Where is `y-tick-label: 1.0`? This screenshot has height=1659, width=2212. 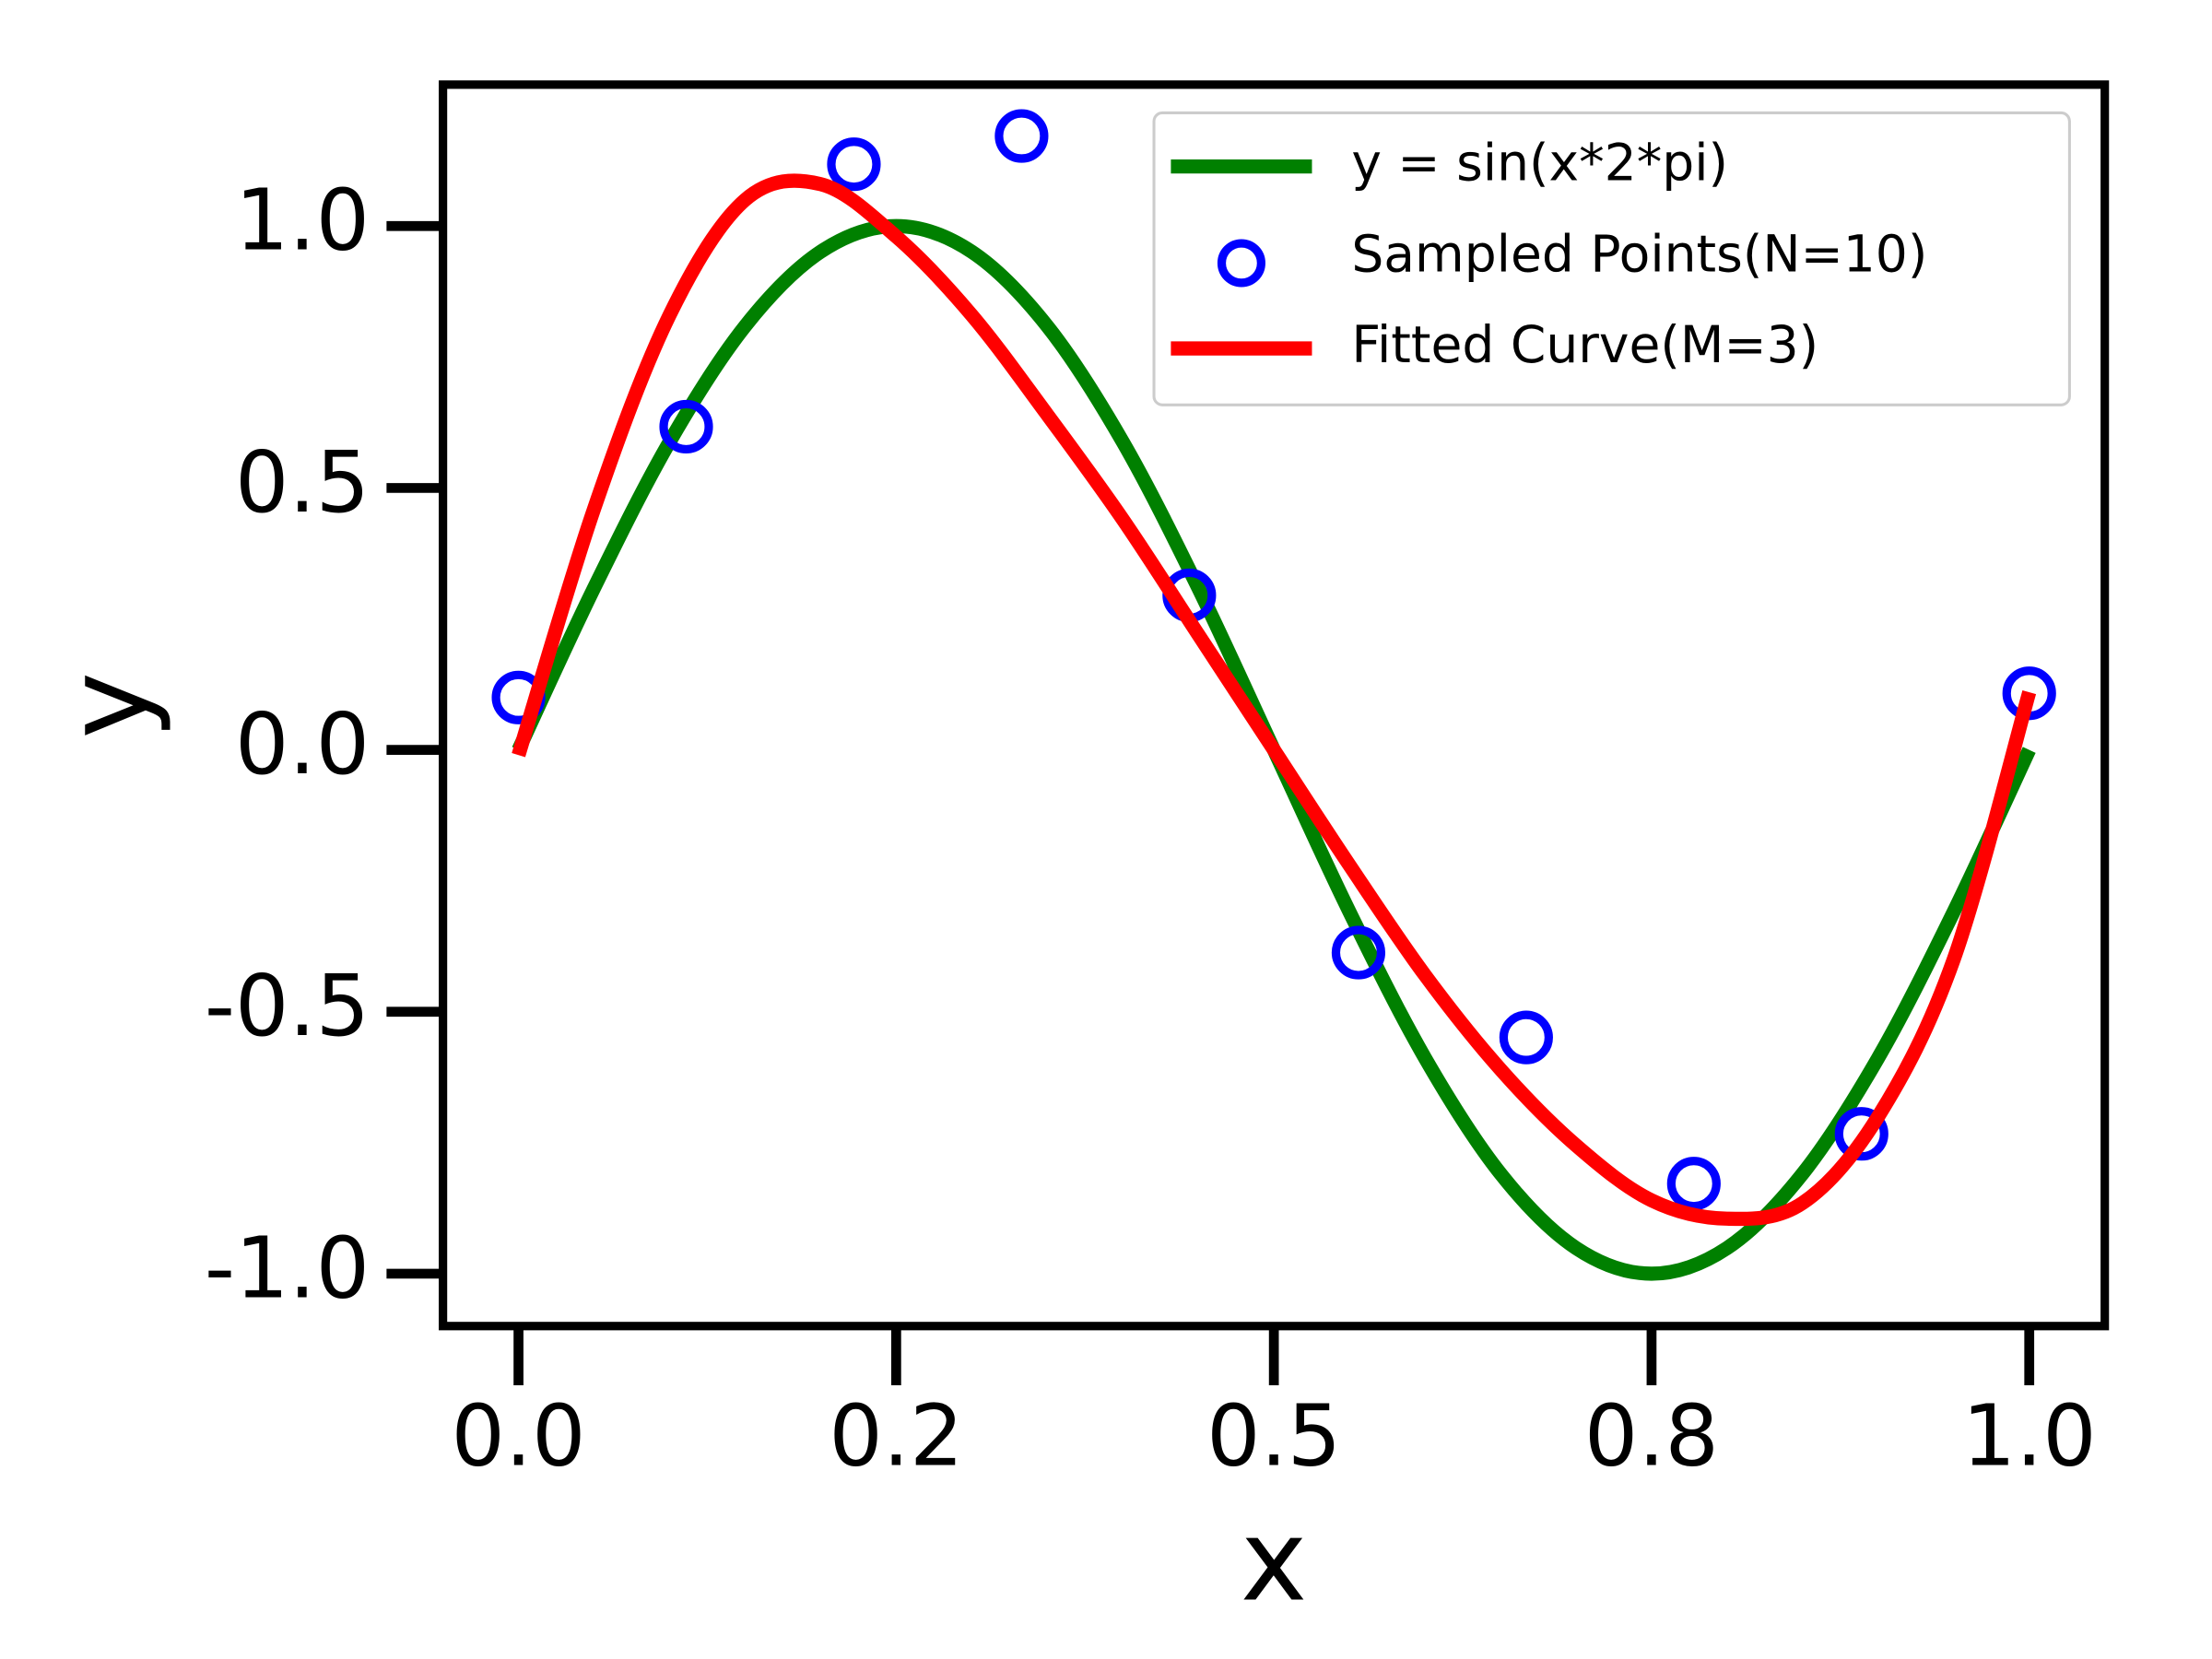
y-tick-label: 1.0 is located at coordinates (302, 220).